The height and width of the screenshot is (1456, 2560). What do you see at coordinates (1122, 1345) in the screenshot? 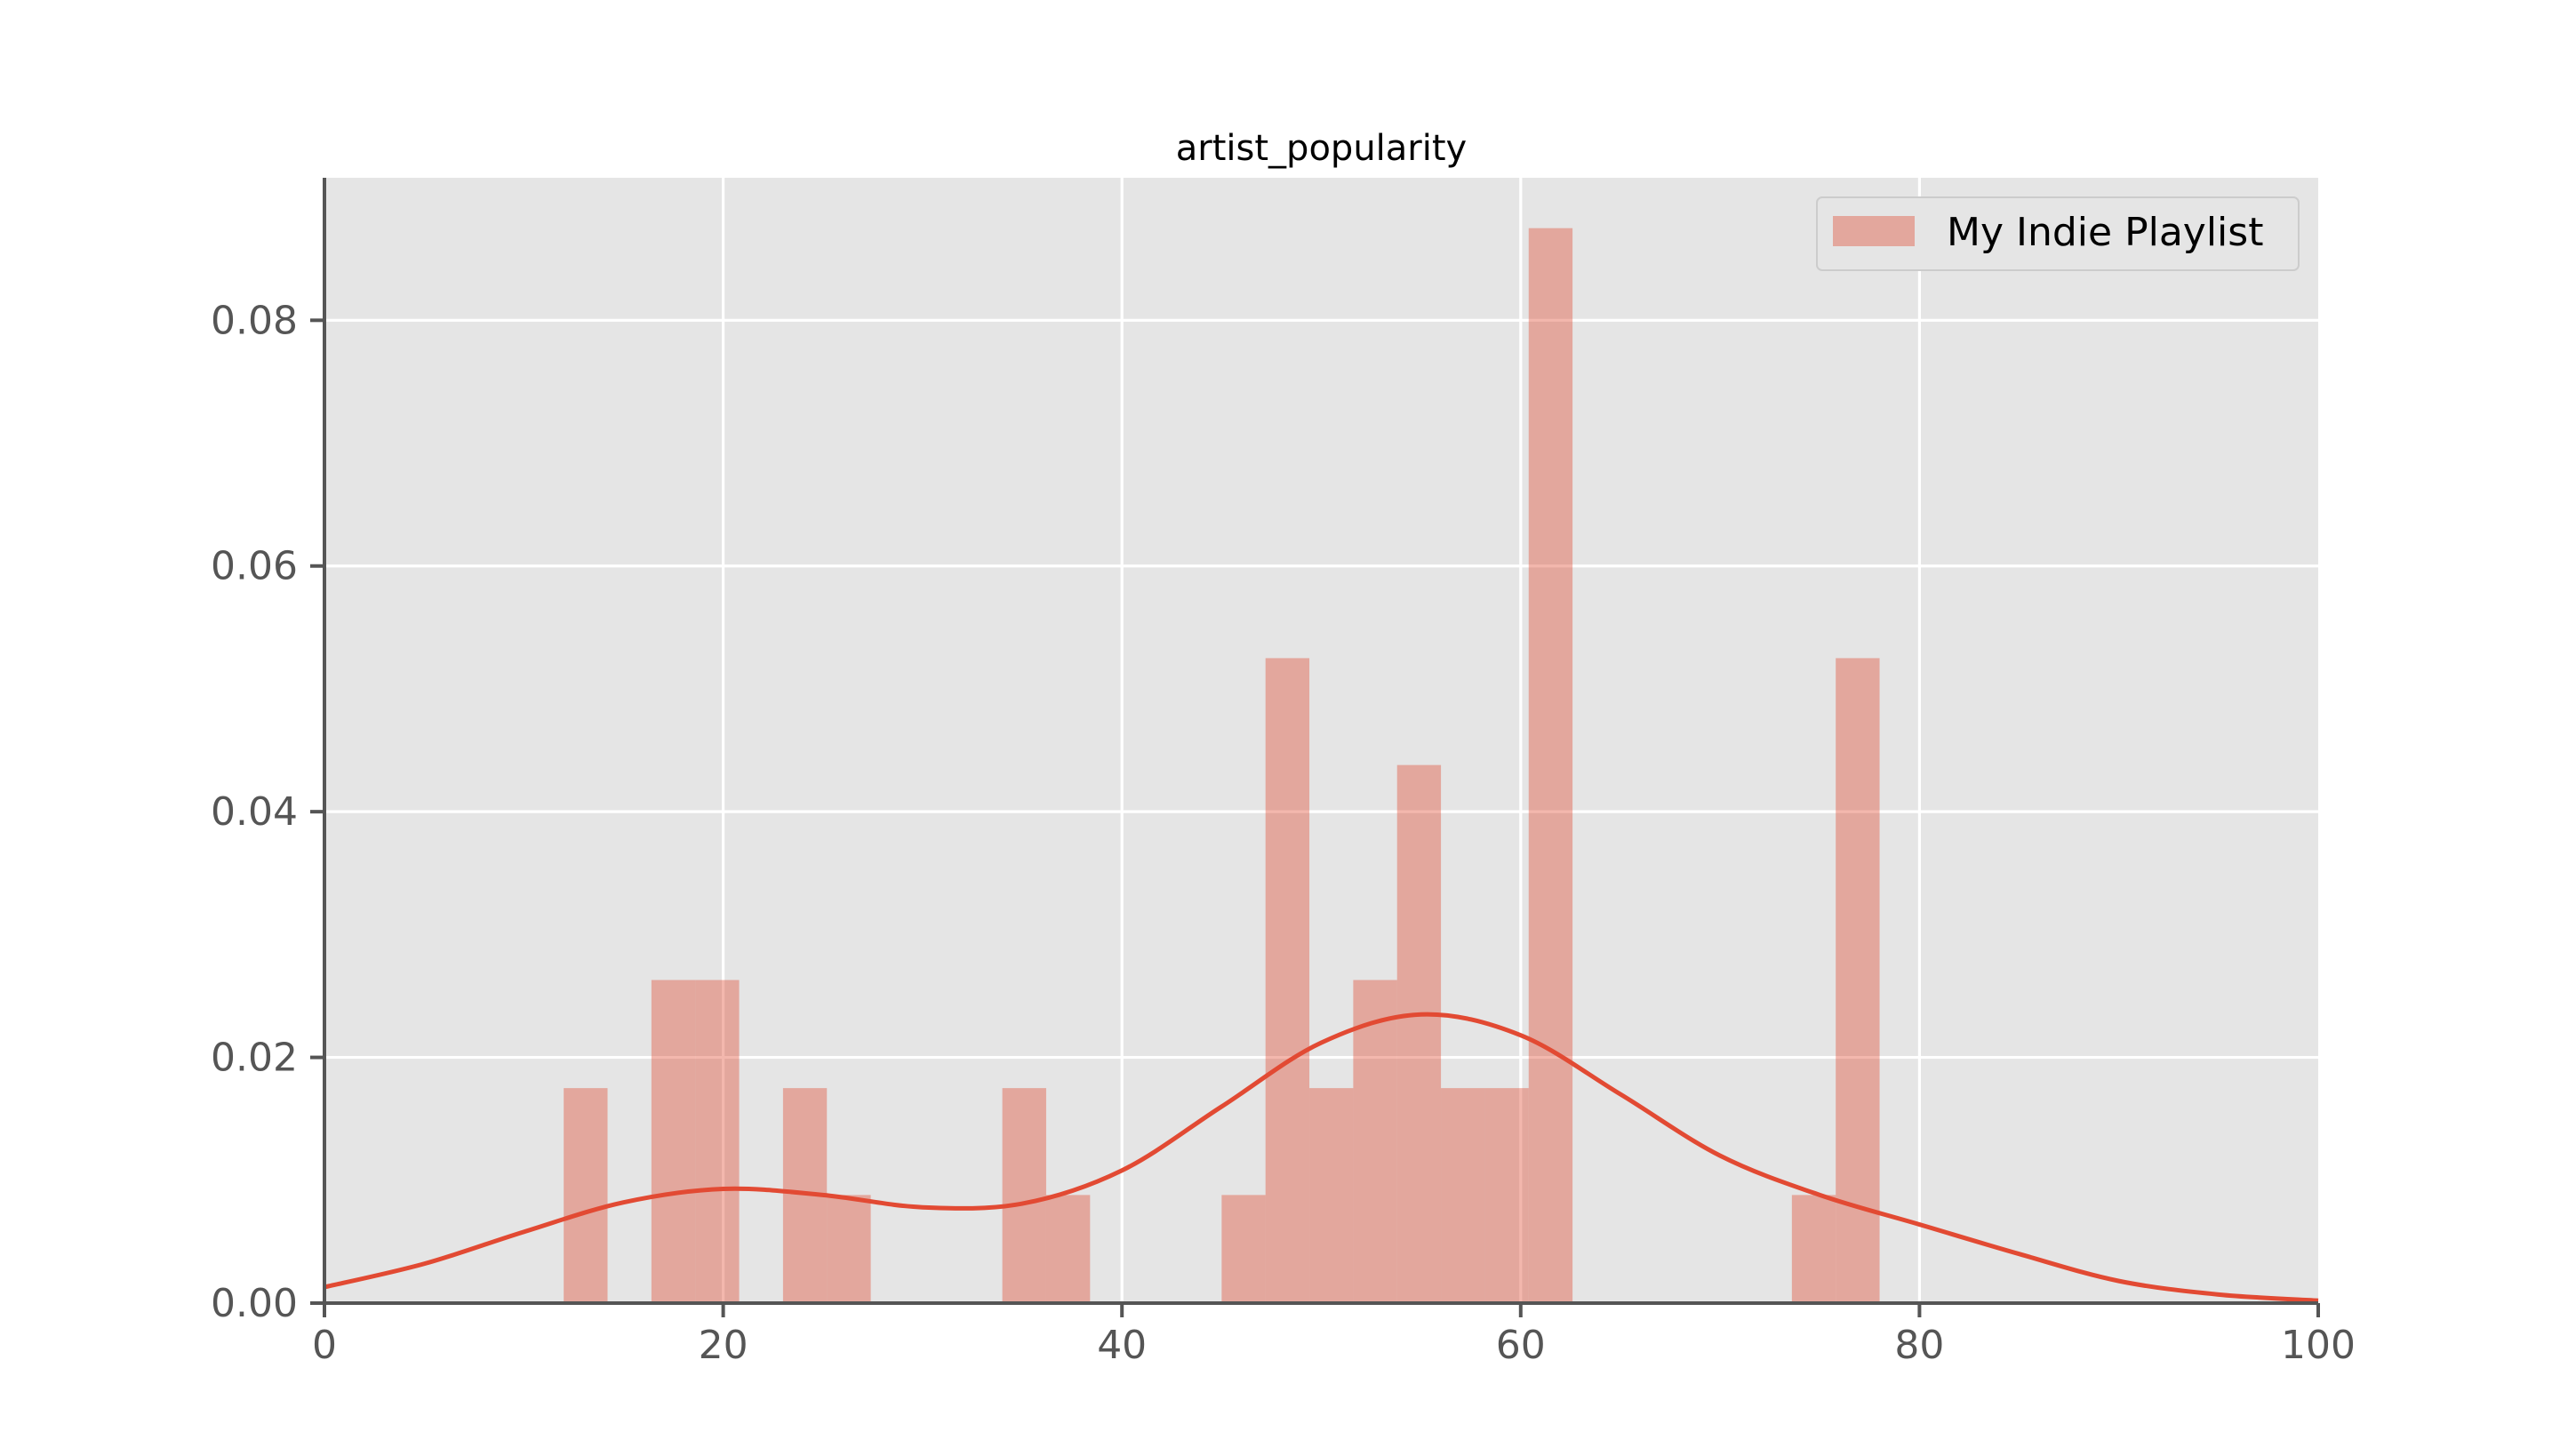
I see `x-tick-label: 40` at bounding box center [1122, 1345].